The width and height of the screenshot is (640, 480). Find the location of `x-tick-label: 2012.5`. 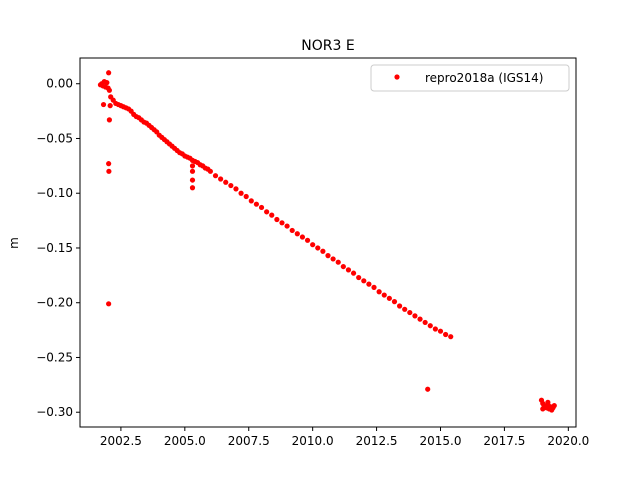

x-tick-label: 2012.5 is located at coordinates (377, 441).